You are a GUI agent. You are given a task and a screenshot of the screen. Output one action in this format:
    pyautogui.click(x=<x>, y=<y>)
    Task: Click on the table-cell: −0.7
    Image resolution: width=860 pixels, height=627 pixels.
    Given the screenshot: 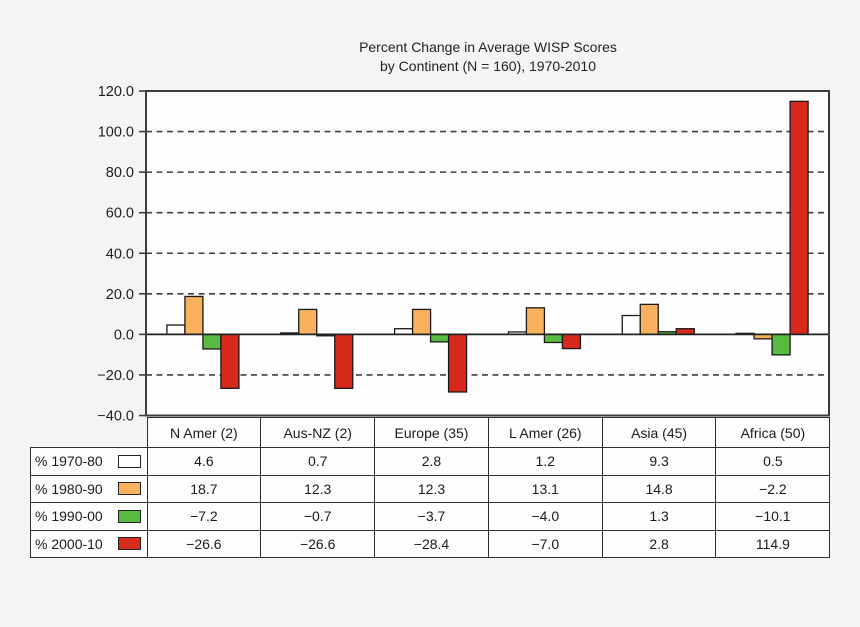 What is the action you would take?
    pyautogui.click(x=318, y=516)
    